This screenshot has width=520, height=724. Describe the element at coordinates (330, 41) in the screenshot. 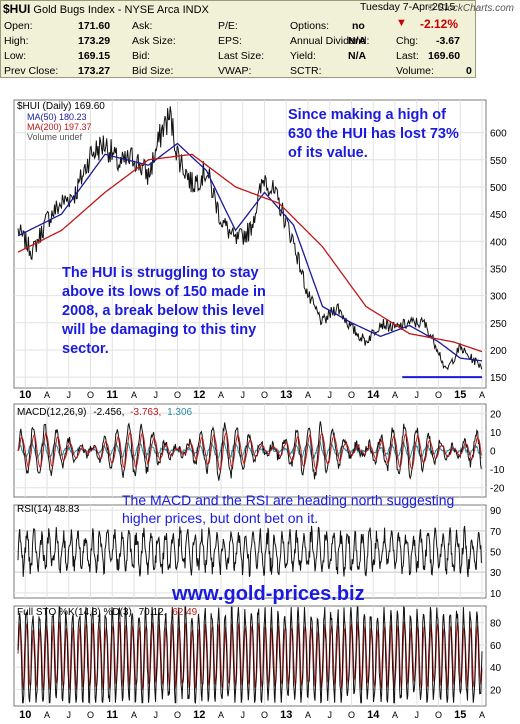

I see `dividend-label: Annual Dividend:` at that location.